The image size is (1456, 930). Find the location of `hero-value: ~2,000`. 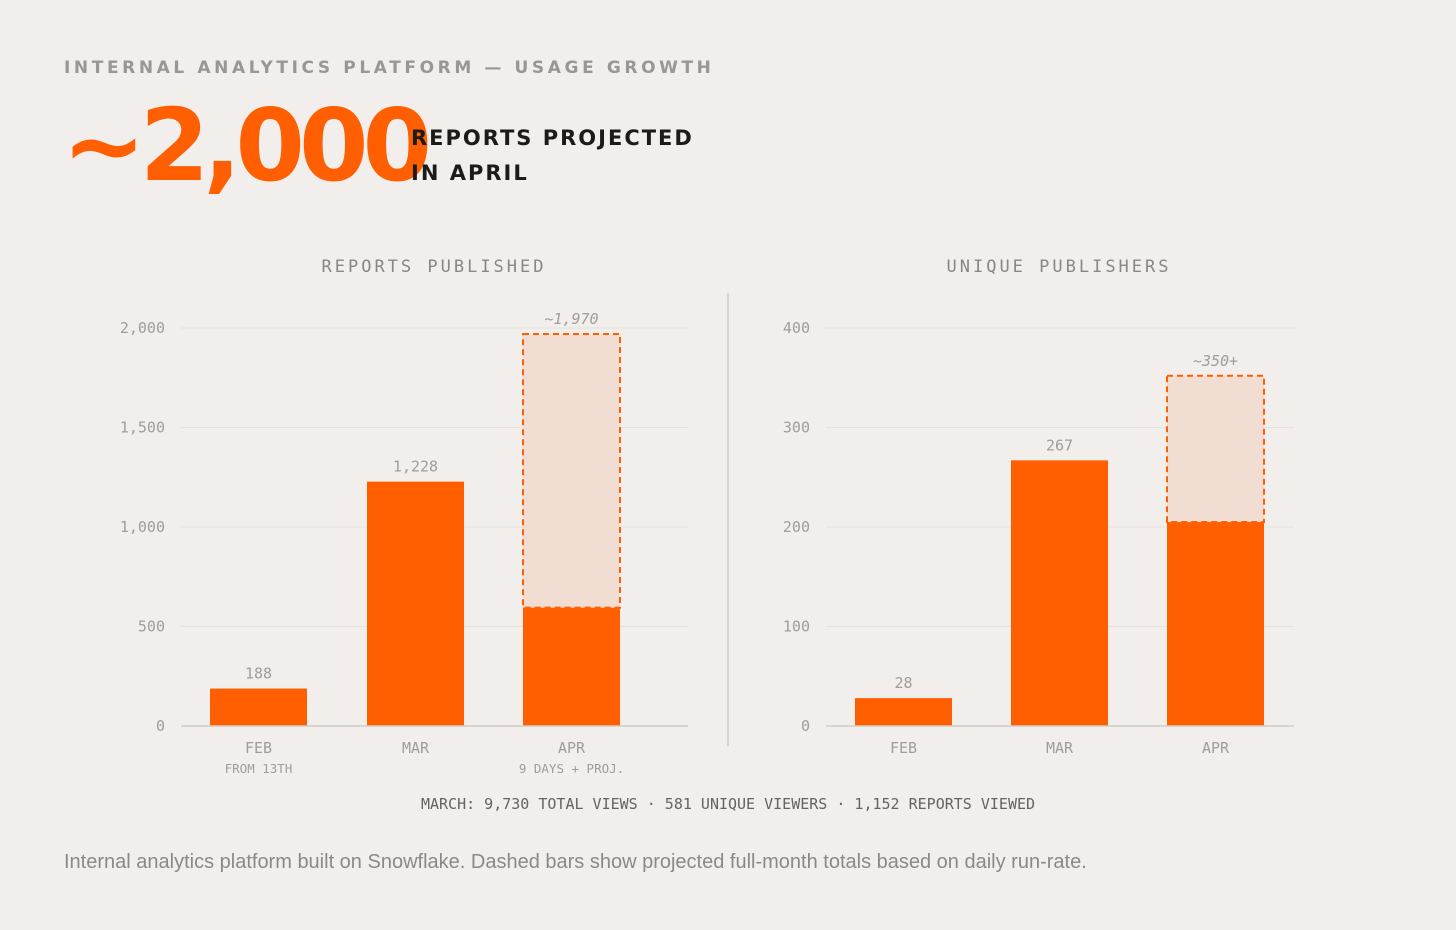

hero-value: ~2,000 is located at coordinates (247, 145).